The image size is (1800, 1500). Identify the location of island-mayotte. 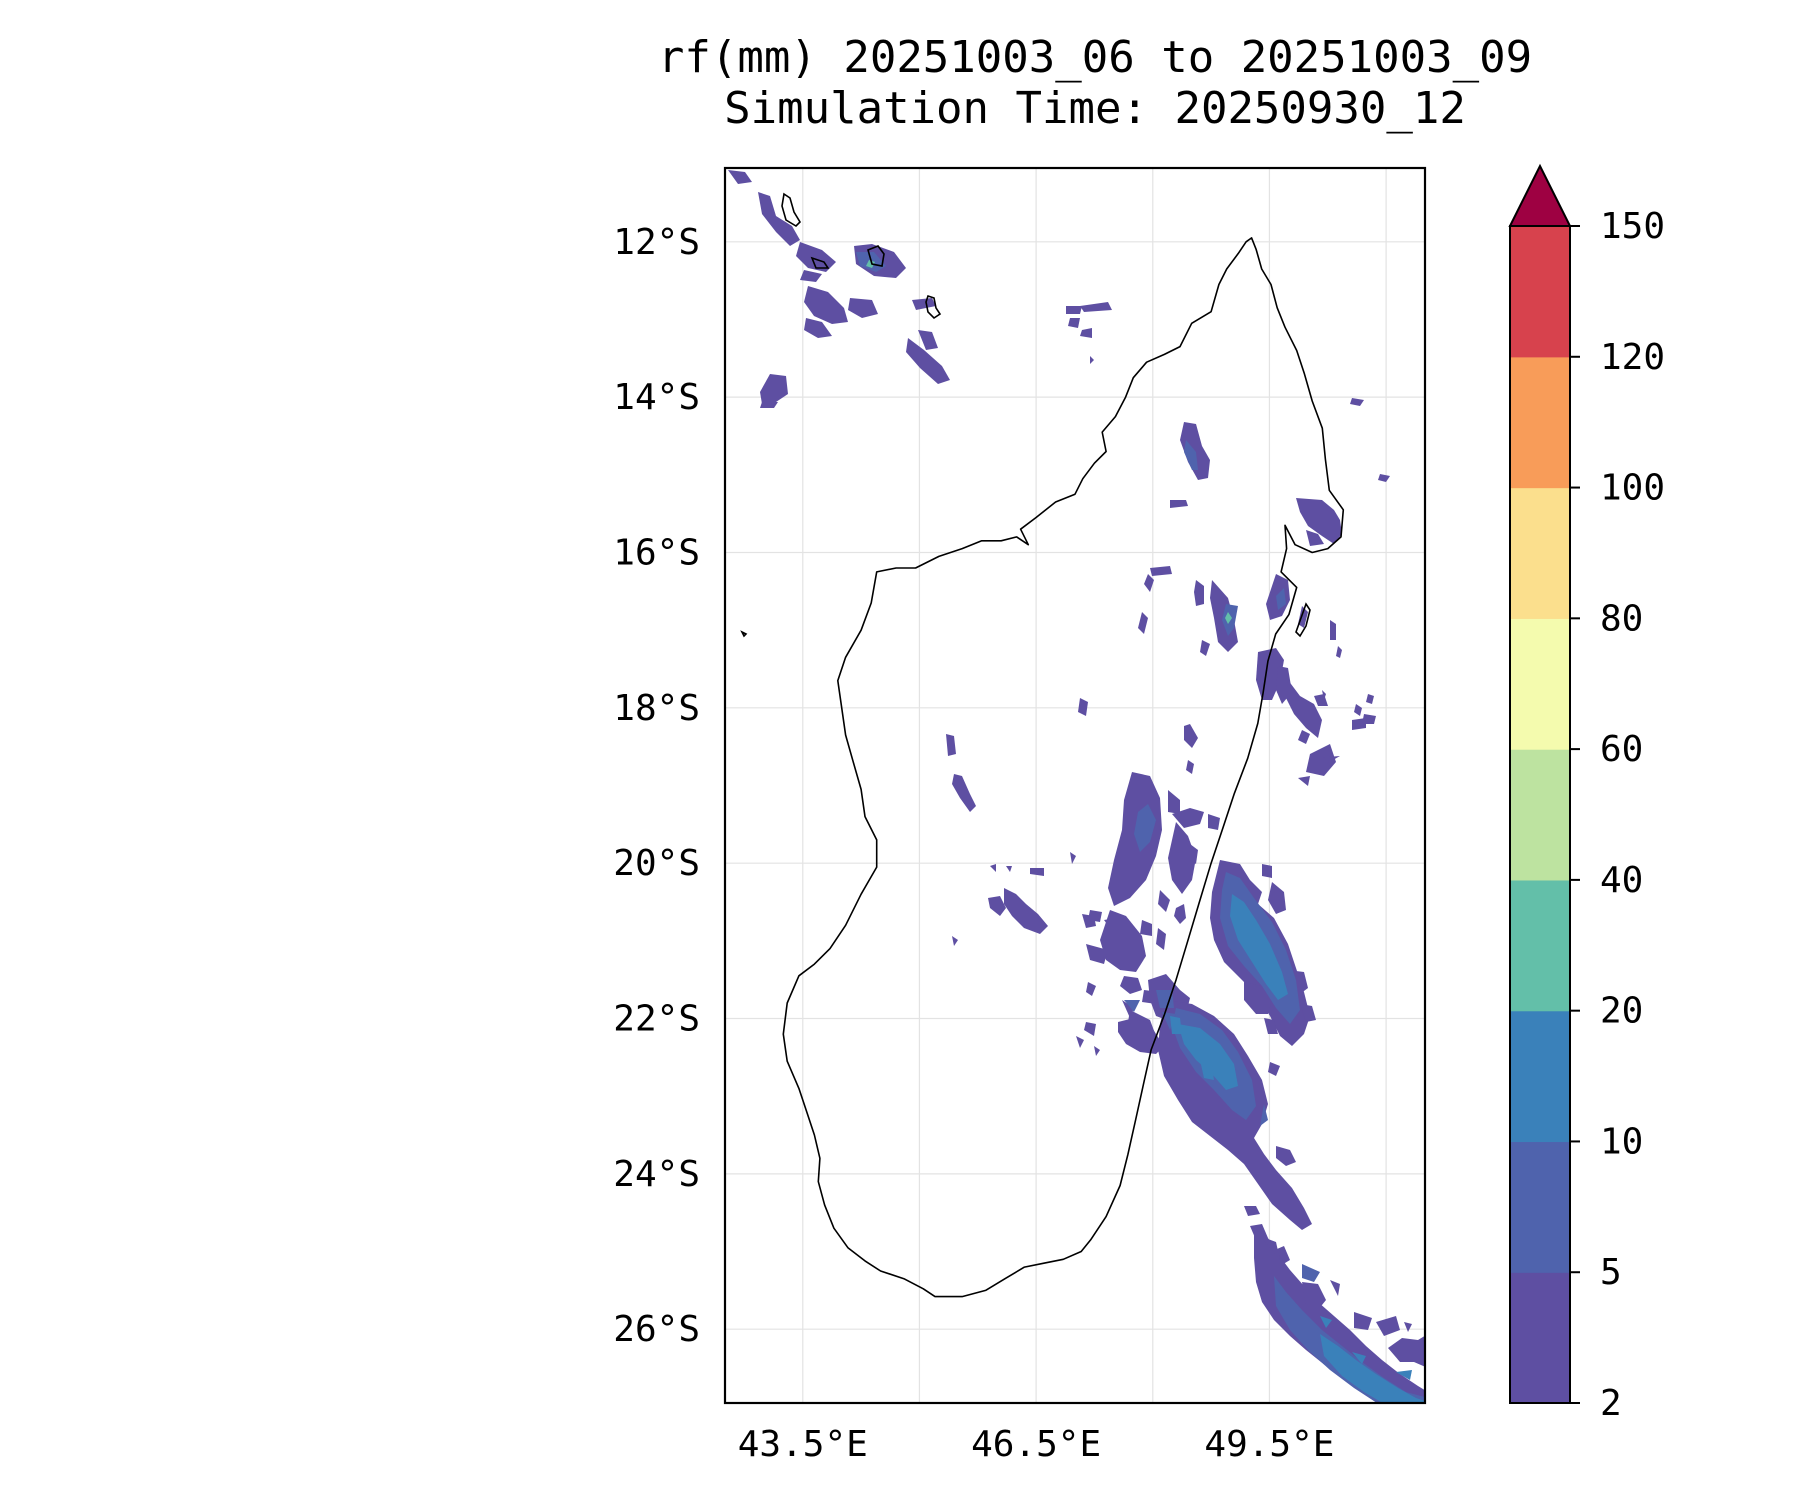
(933, 307).